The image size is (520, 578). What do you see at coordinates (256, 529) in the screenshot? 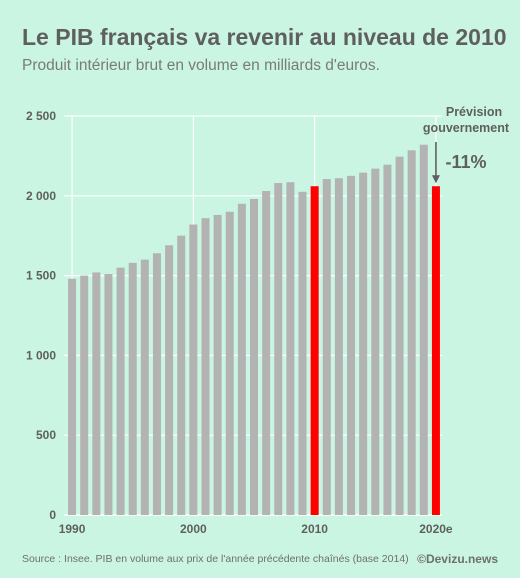
I see `x-axis-ticks: 1990 2000 2010 2020e` at bounding box center [256, 529].